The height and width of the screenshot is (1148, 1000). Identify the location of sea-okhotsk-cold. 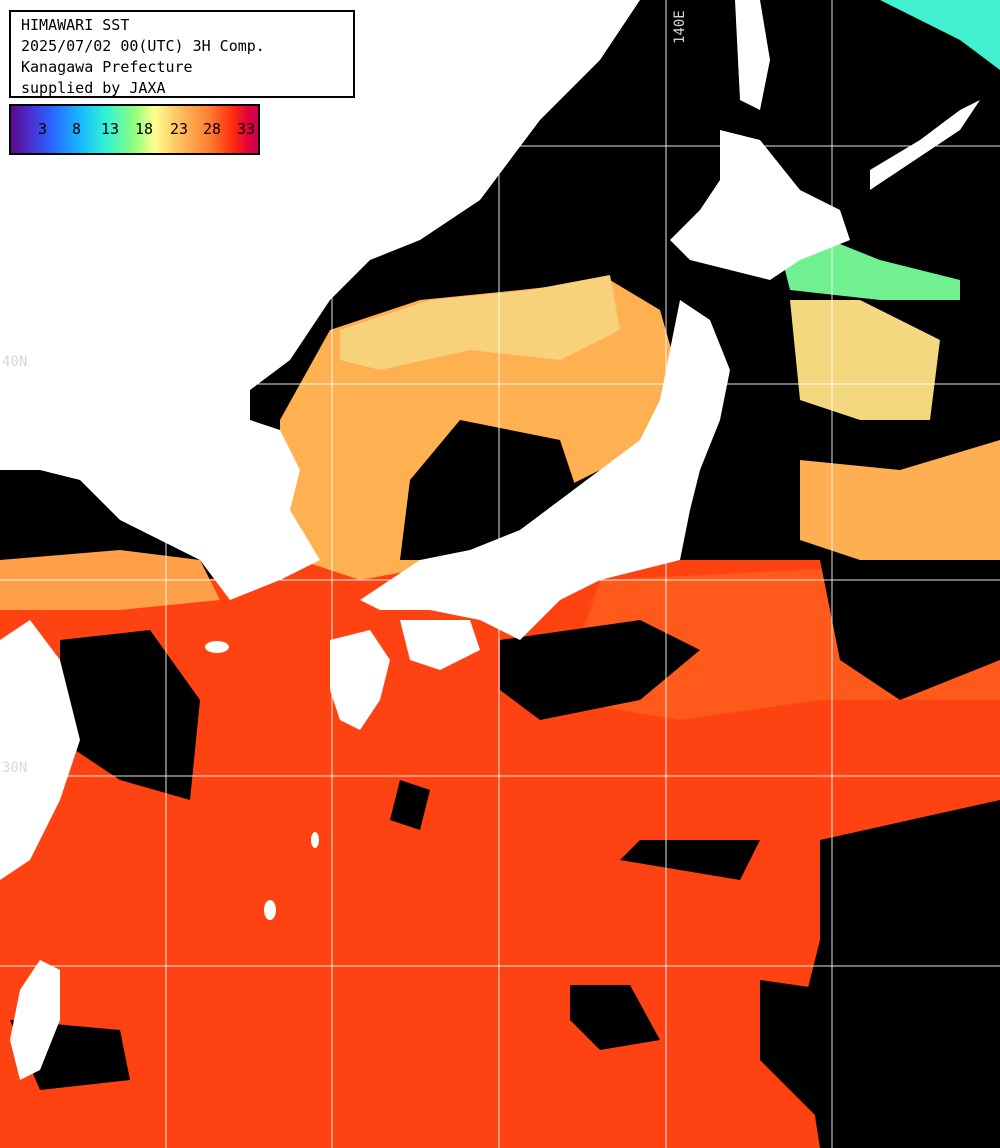
(870, 270).